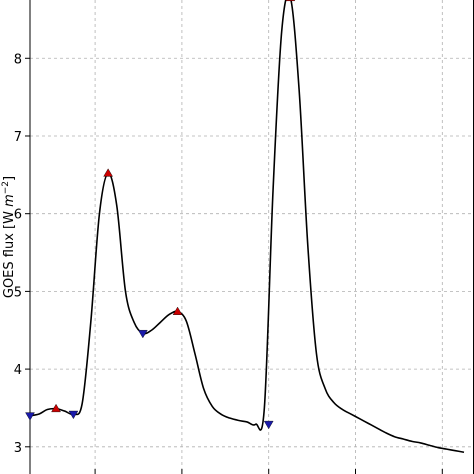 This screenshot has height=474, width=474. I want to click on y-tick-label: 7, so click(18, 137).